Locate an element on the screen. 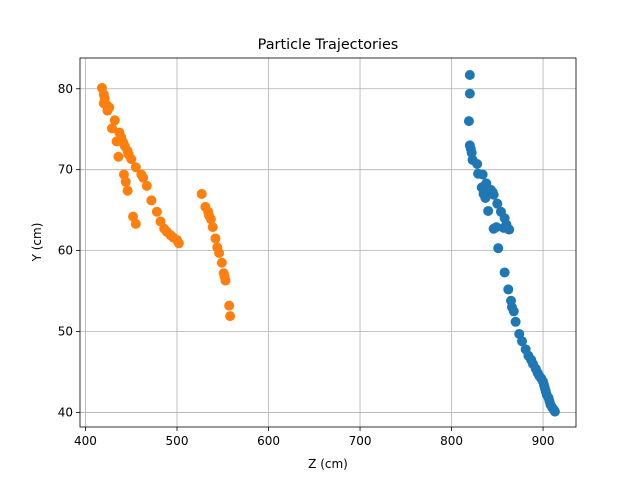 Image resolution: width=640 pixels, height=480 pixels. y-tick-label: 80 is located at coordinates (65, 89).